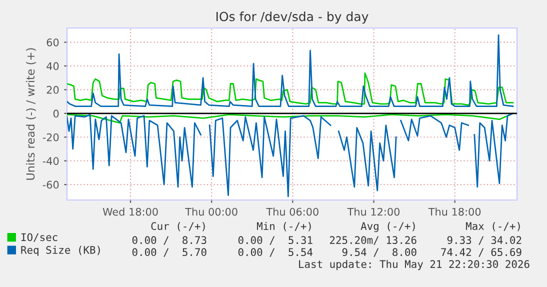 The height and width of the screenshot is (287, 547). What do you see at coordinates (50, 161) in the screenshot?
I see `y-tick-label: -40` at bounding box center [50, 161].